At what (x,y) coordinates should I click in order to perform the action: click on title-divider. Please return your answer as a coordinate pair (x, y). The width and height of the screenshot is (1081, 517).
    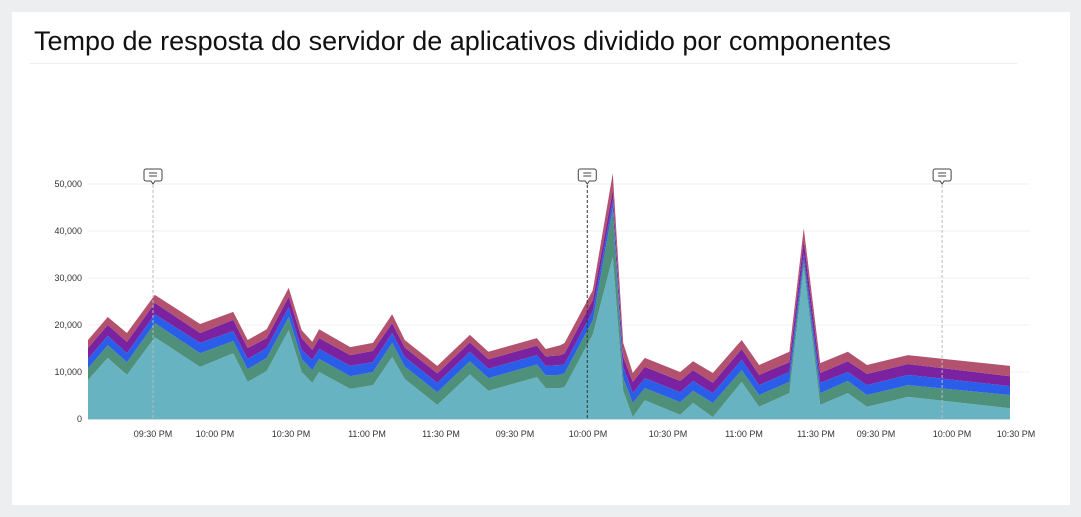
    Looking at the image, I should click on (523, 63).